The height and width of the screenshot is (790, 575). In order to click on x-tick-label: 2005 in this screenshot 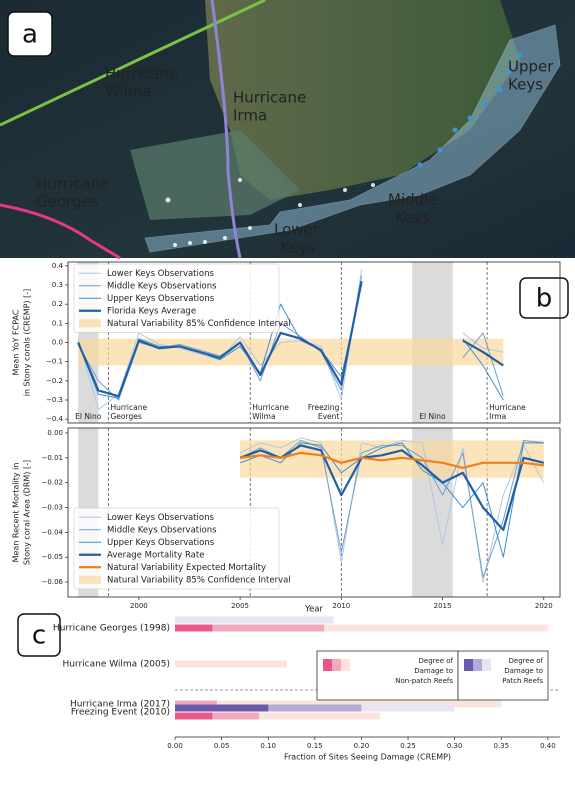, I will do `click(240, 606)`.